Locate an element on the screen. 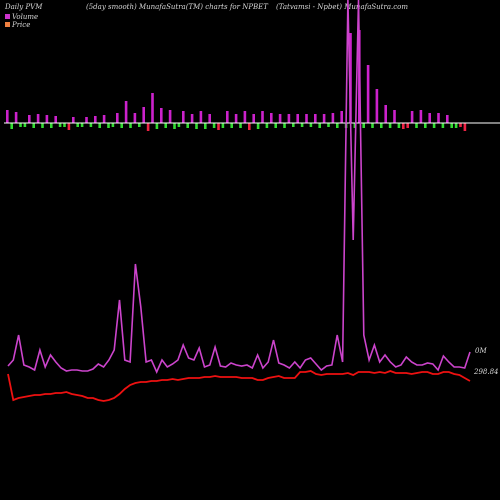 The width and height of the screenshot is (500, 500). legend-volume-label: Volume is located at coordinates (25, 17).